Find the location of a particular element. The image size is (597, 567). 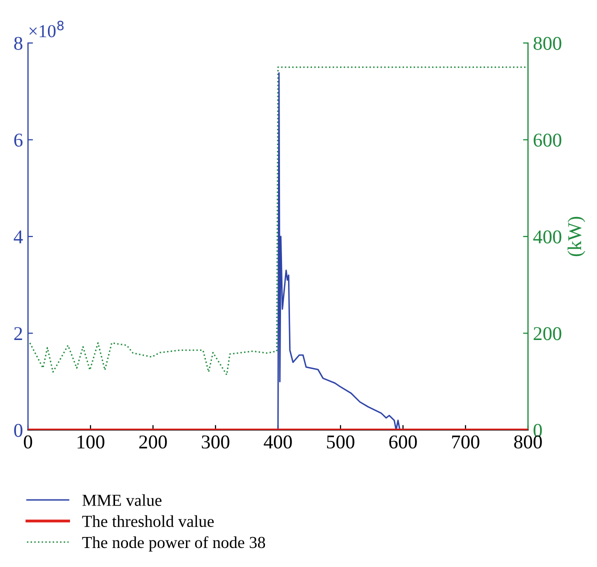

x-tick-label: 600 is located at coordinates (403, 442).